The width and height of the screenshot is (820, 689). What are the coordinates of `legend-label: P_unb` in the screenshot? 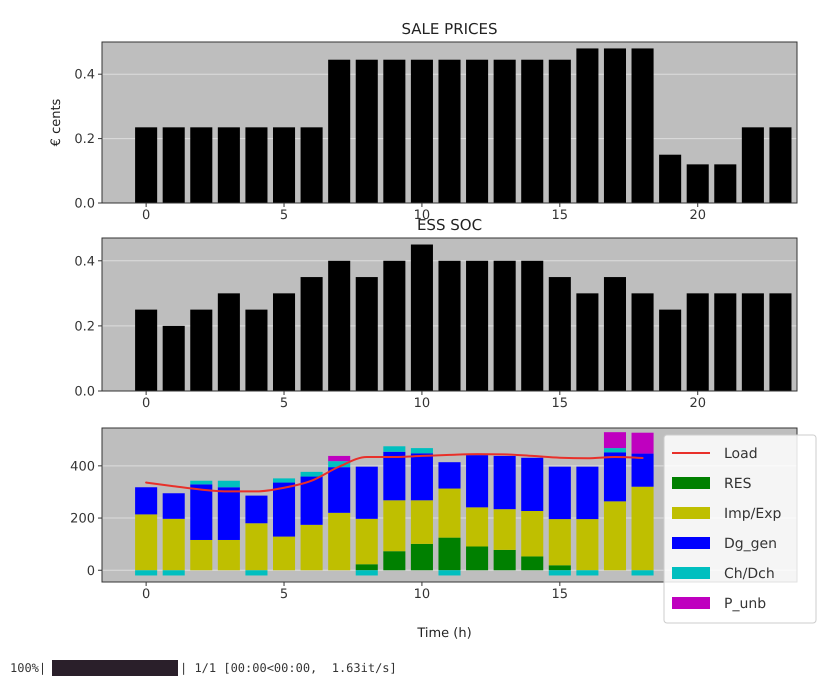 It's located at (745, 604).